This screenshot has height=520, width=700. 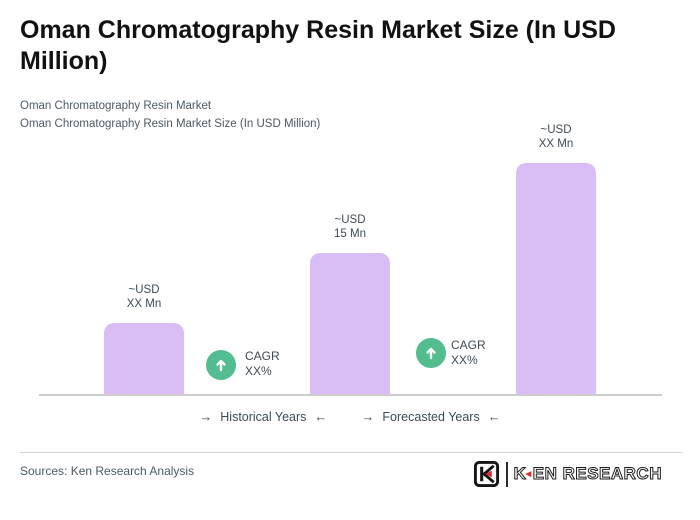 What do you see at coordinates (468, 352) in the screenshot?
I see `cagr-label-2: CAGR XX%` at bounding box center [468, 352].